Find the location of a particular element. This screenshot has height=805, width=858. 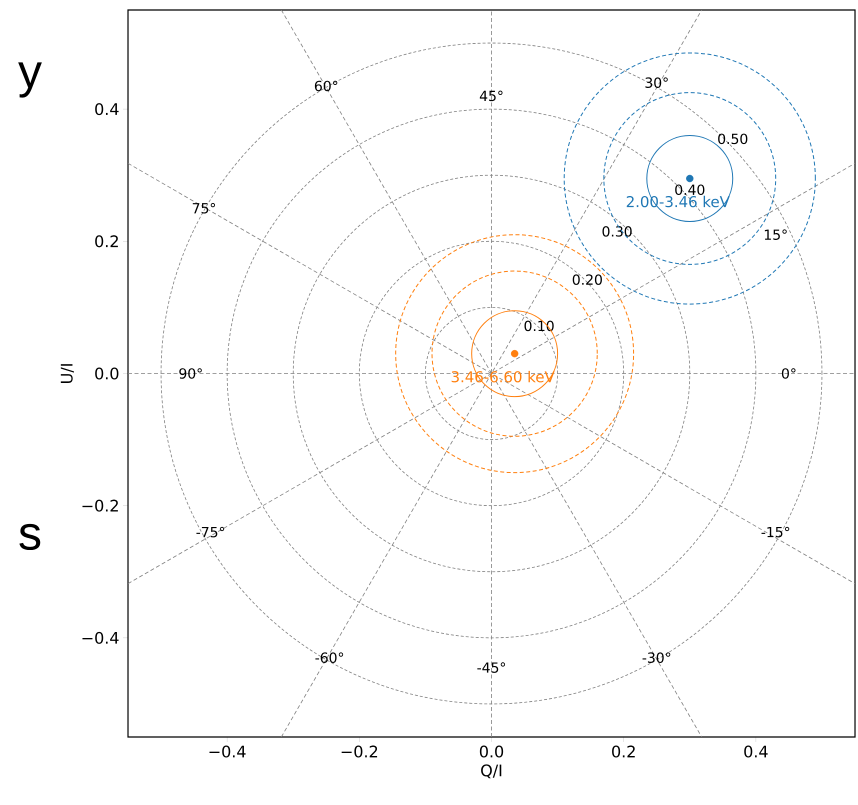

x-tick-label: 0.0 is located at coordinates (492, 752).